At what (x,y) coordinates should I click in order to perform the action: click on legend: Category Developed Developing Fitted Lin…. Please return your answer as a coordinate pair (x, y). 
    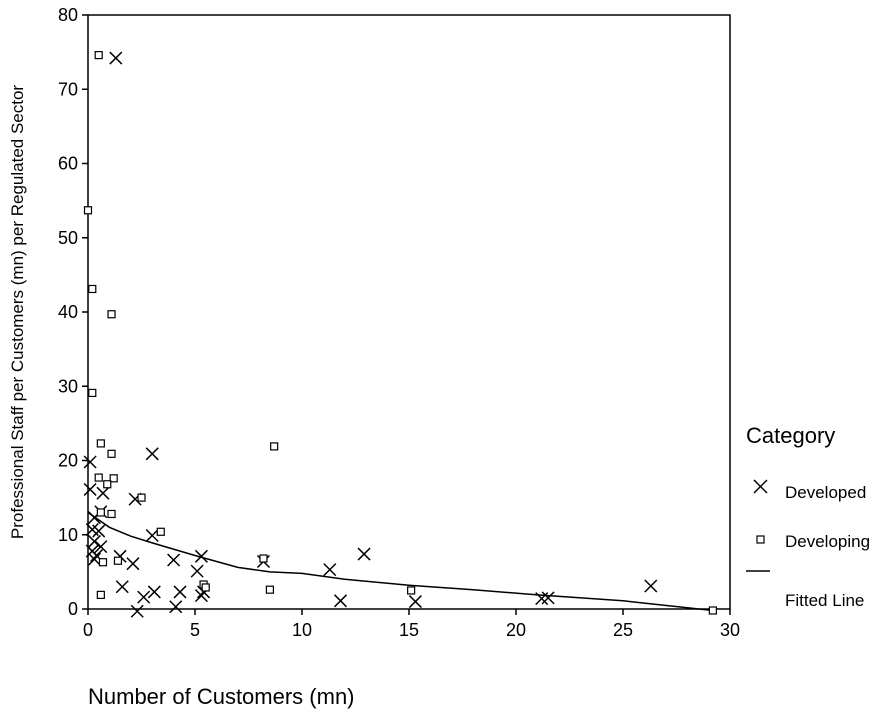
    Looking at the image, I should click on (808, 516).